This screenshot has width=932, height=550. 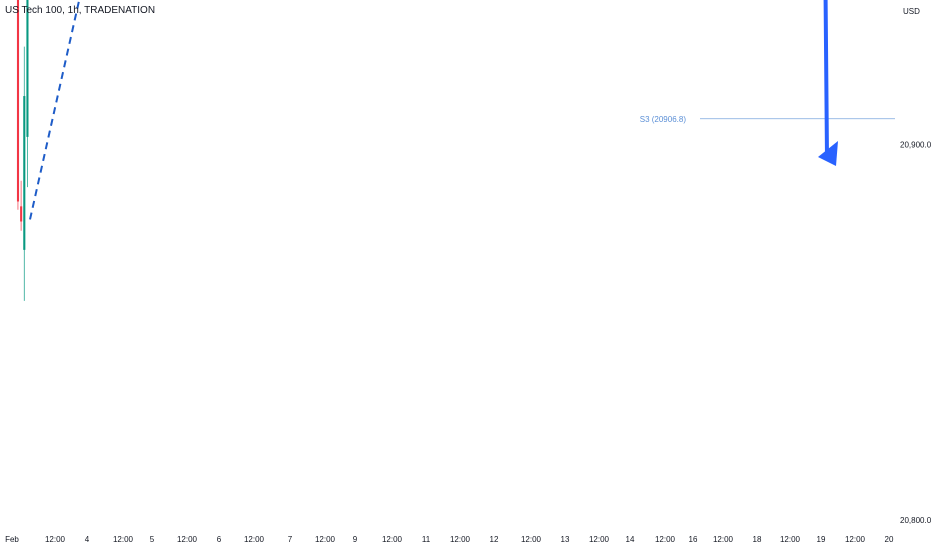 What do you see at coordinates (565, 539) in the screenshot?
I see `x-tick-label: 13` at bounding box center [565, 539].